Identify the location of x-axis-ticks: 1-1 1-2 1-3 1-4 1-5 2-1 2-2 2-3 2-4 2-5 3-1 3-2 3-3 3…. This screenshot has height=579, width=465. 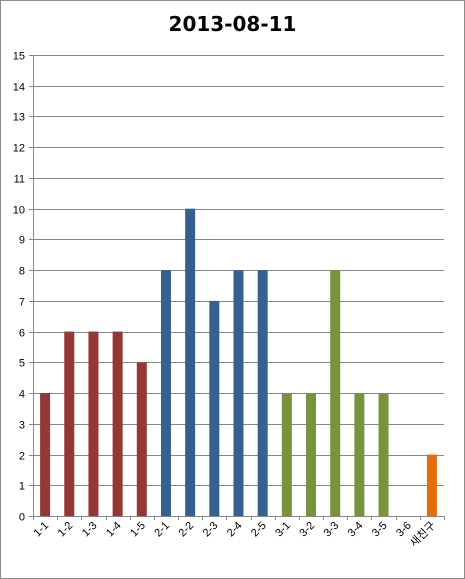
(238, 533).